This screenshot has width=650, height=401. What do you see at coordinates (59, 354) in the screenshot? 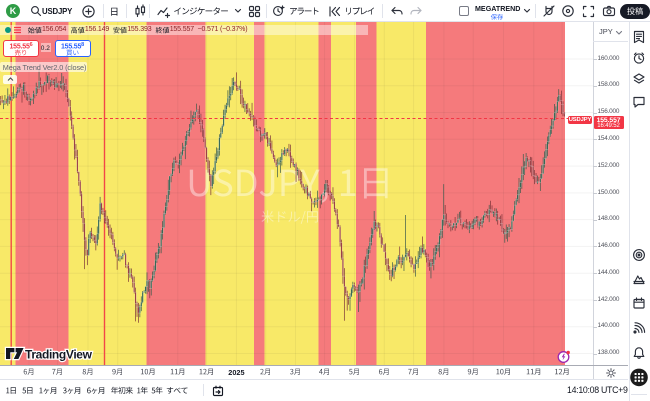
I see `svg-text: TradingView` at bounding box center [59, 354].